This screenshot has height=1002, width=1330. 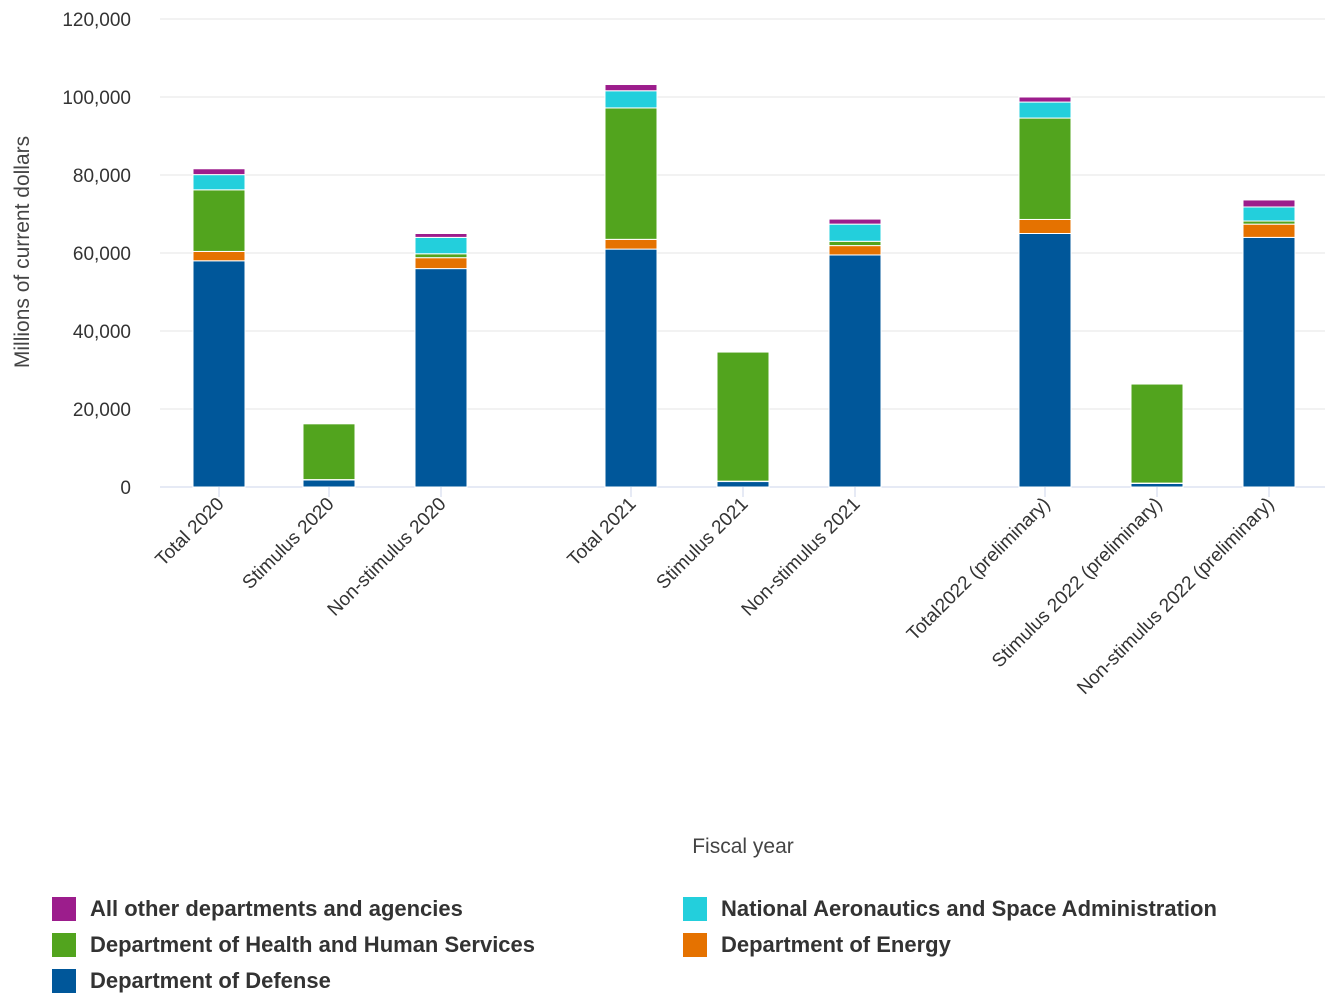 I want to click on y-tick-label: 80,000, so click(x=102, y=176).